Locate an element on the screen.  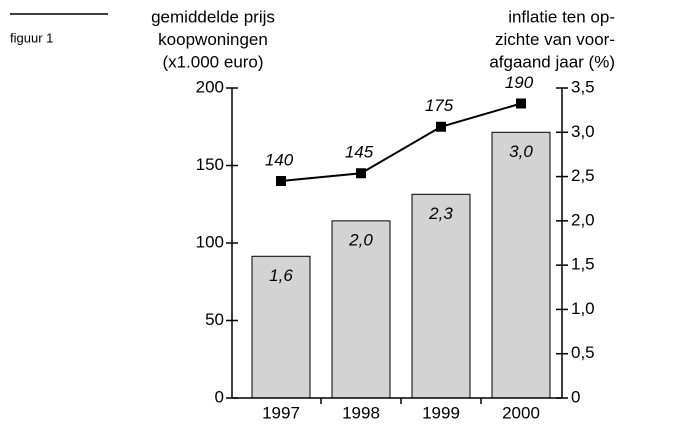
y2-tick-label: 2,5 is located at coordinates (583, 175).